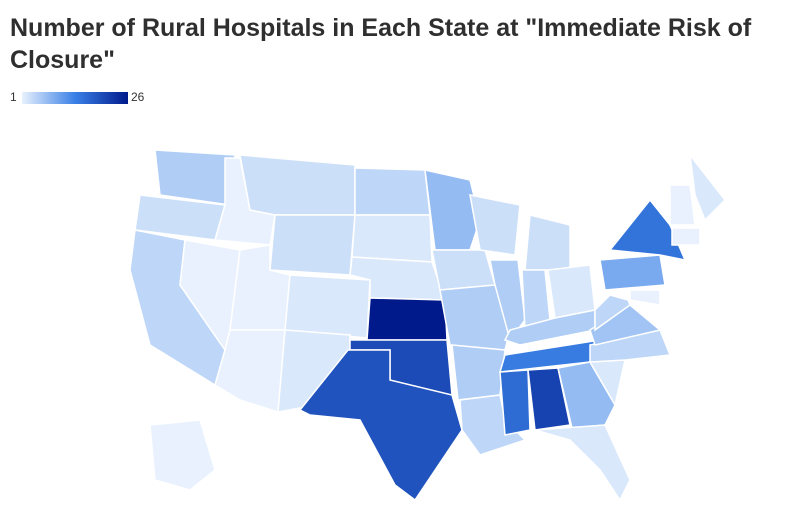  What do you see at coordinates (13, 97) in the screenshot?
I see `legend-min-label: 1` at bounding box center [13, 97].